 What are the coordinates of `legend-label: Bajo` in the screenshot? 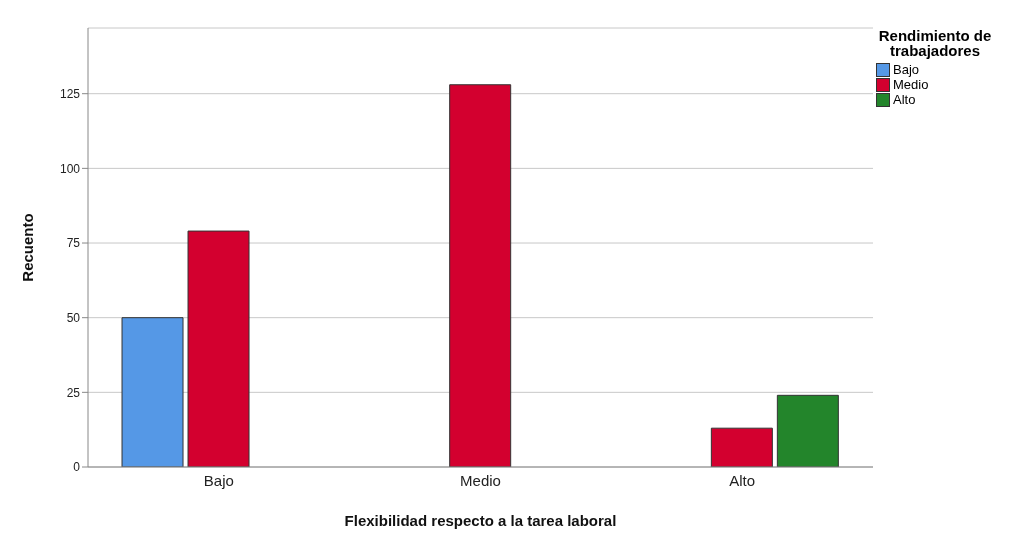 It's located at (906, 69).